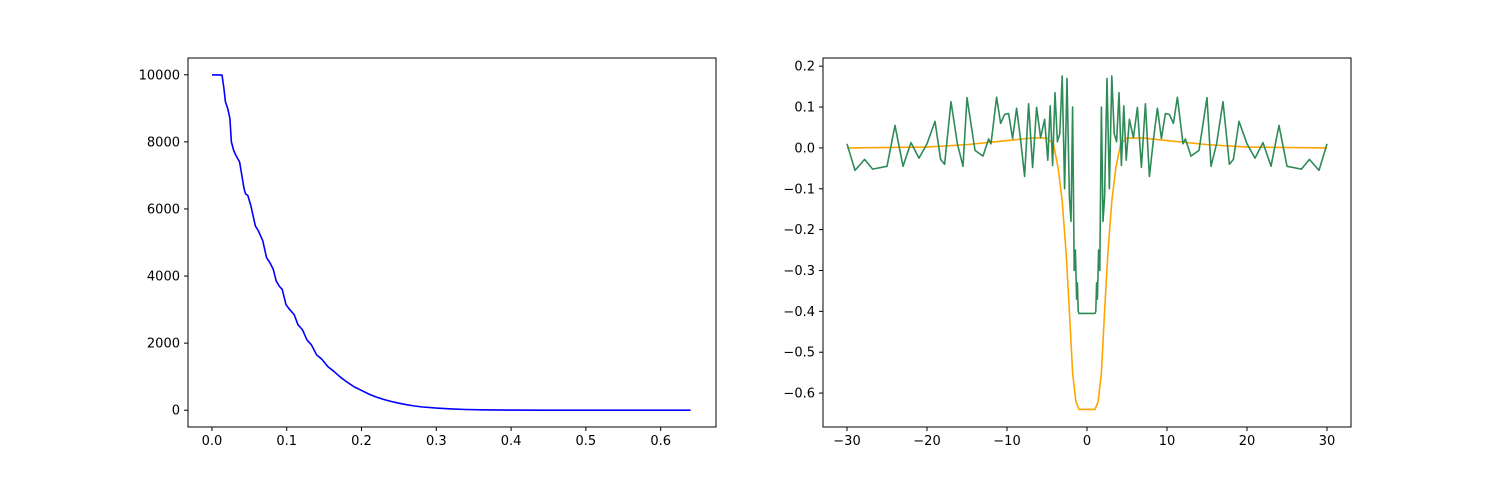 The width and height of the screenshot is (1500, 480). What do you see at coordinates (799, 394) in the screenshot?
I see `right-plot-ytick-label: −0.6` at bounding box center [799, 394].